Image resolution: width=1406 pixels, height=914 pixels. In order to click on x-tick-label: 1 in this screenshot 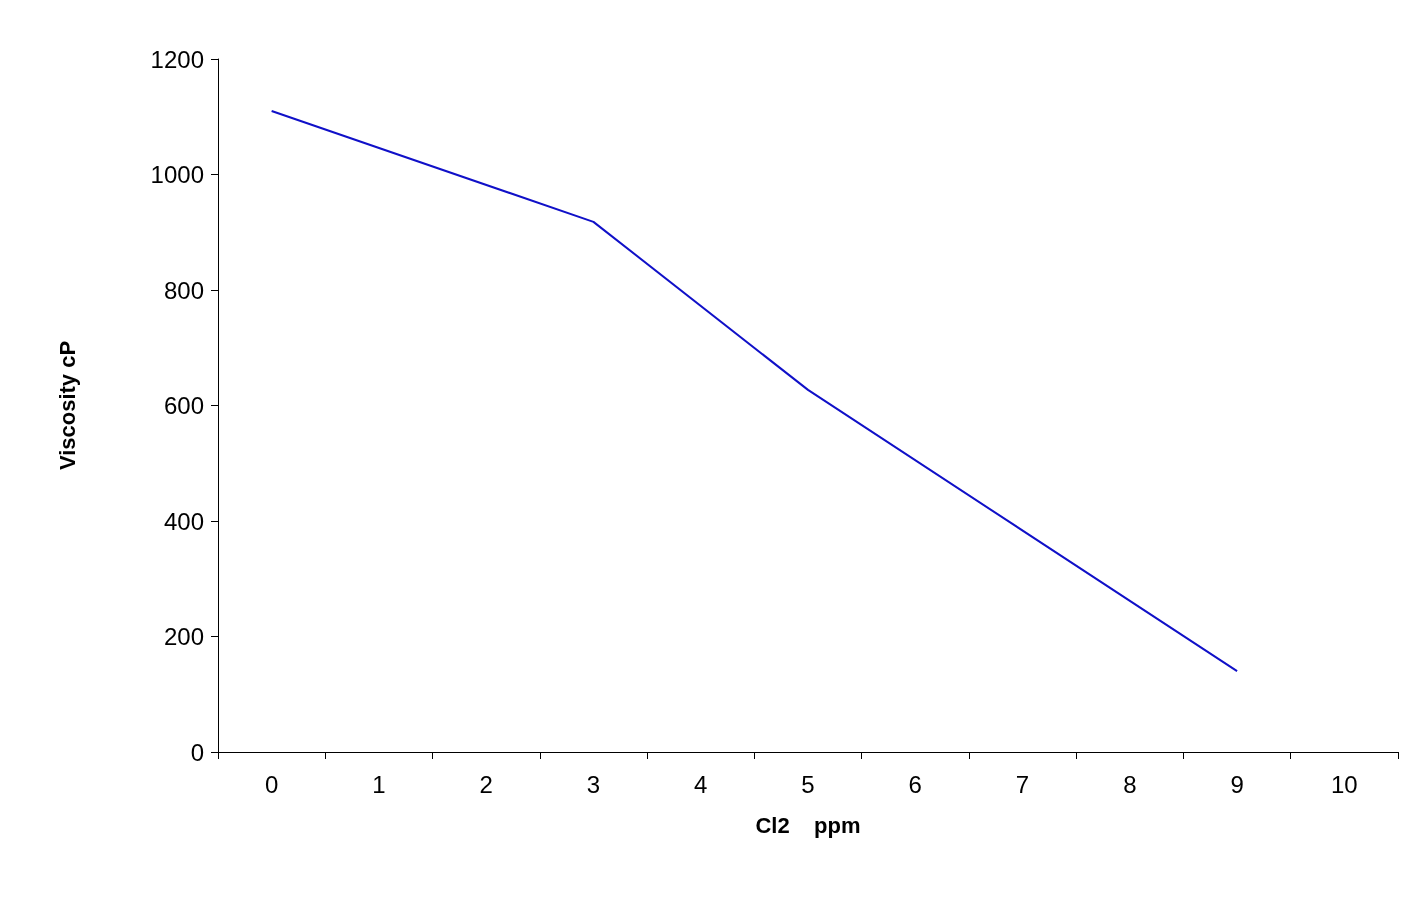, I will do `click(379, 784)`.